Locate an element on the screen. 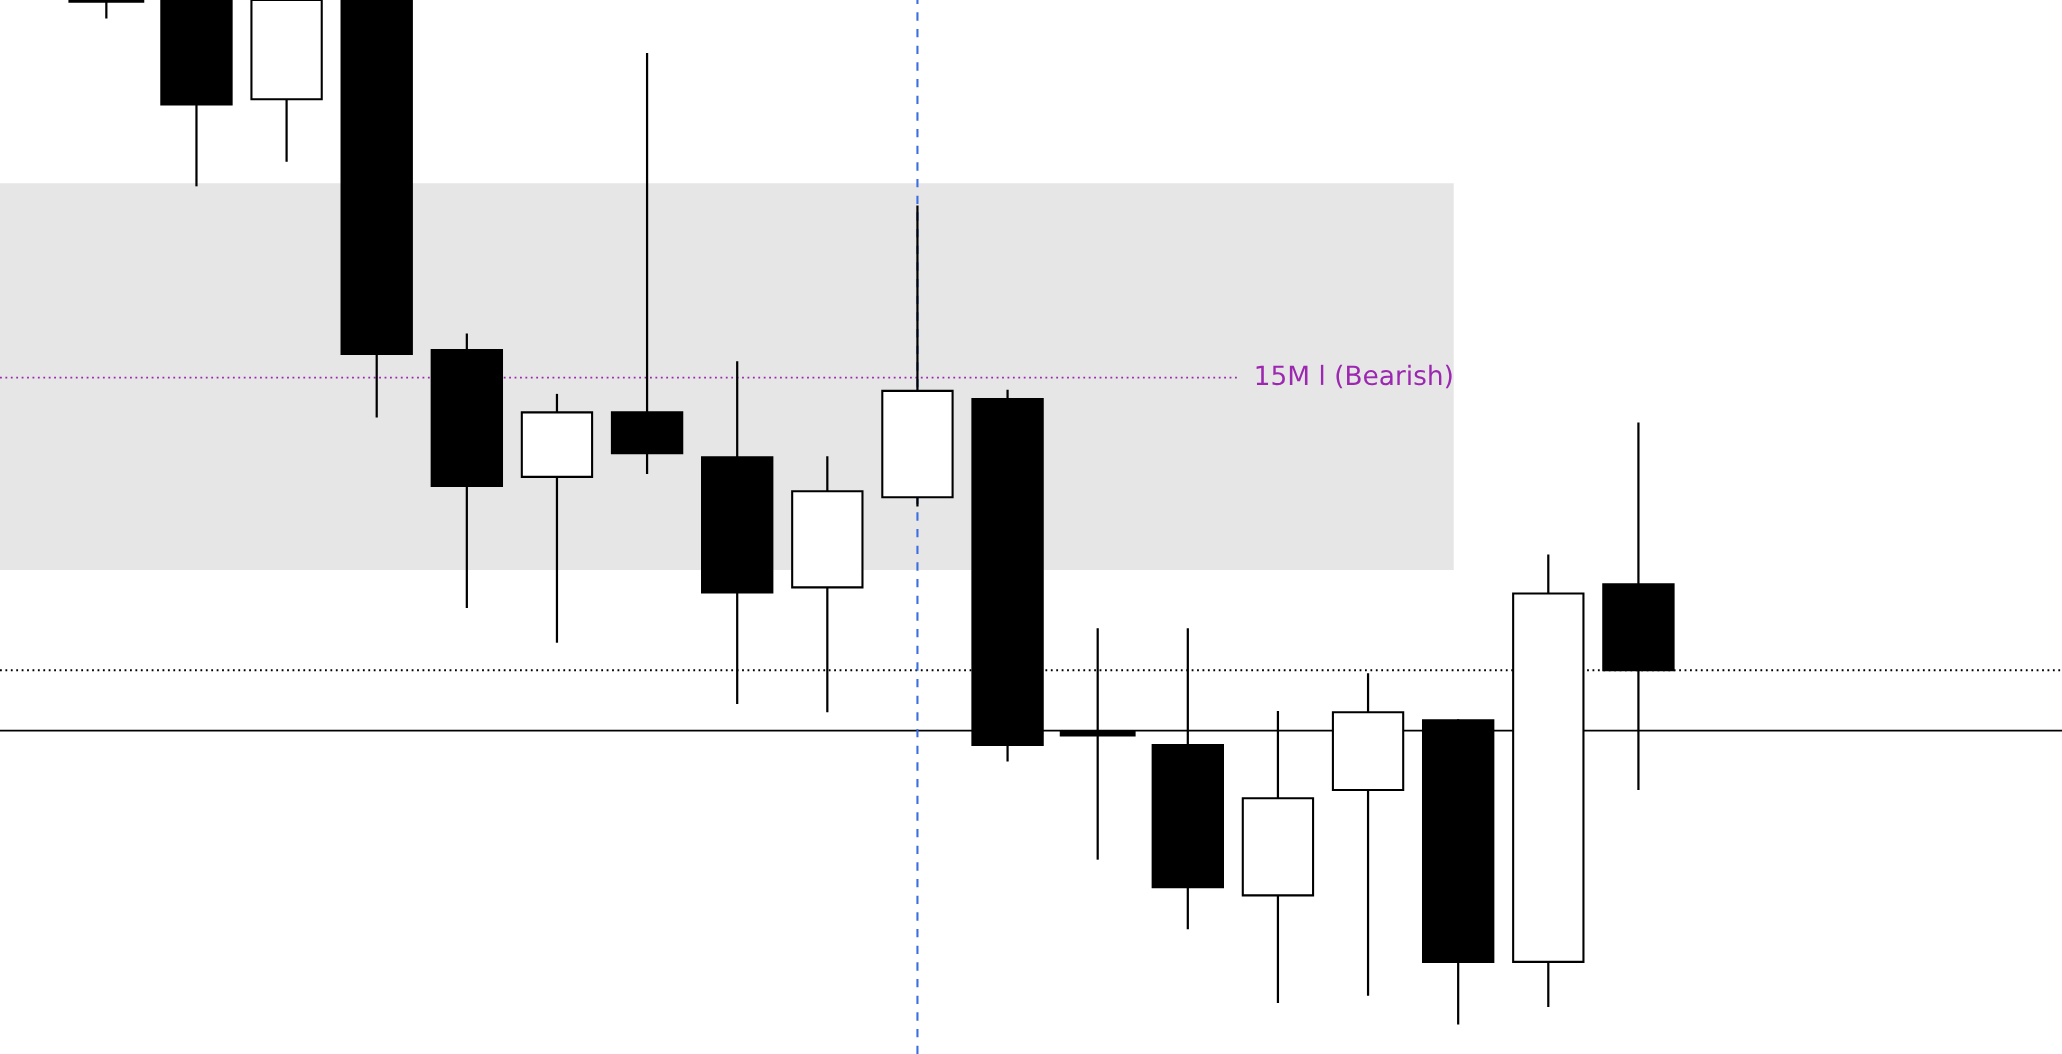 Image resolution: width=2062 pixels, height=1054 pixels. ref-line-label: 15M l (Bearish) is located at coordinates (1354, 376).